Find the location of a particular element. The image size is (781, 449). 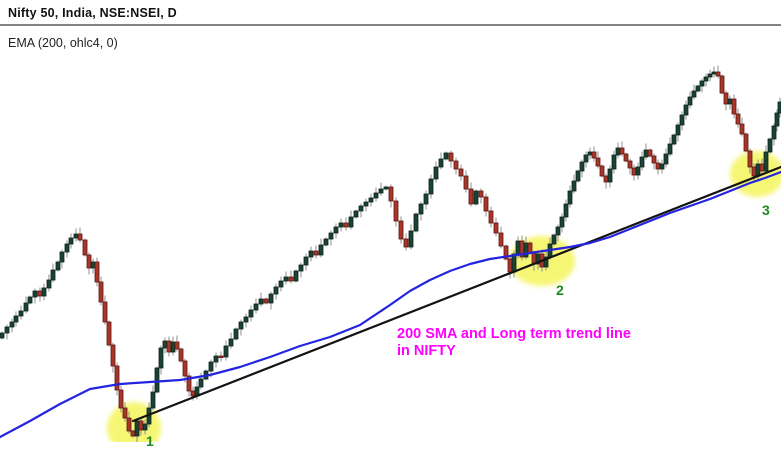

annotation-line-2: in NIFTY is located at coordinates (426, 351).